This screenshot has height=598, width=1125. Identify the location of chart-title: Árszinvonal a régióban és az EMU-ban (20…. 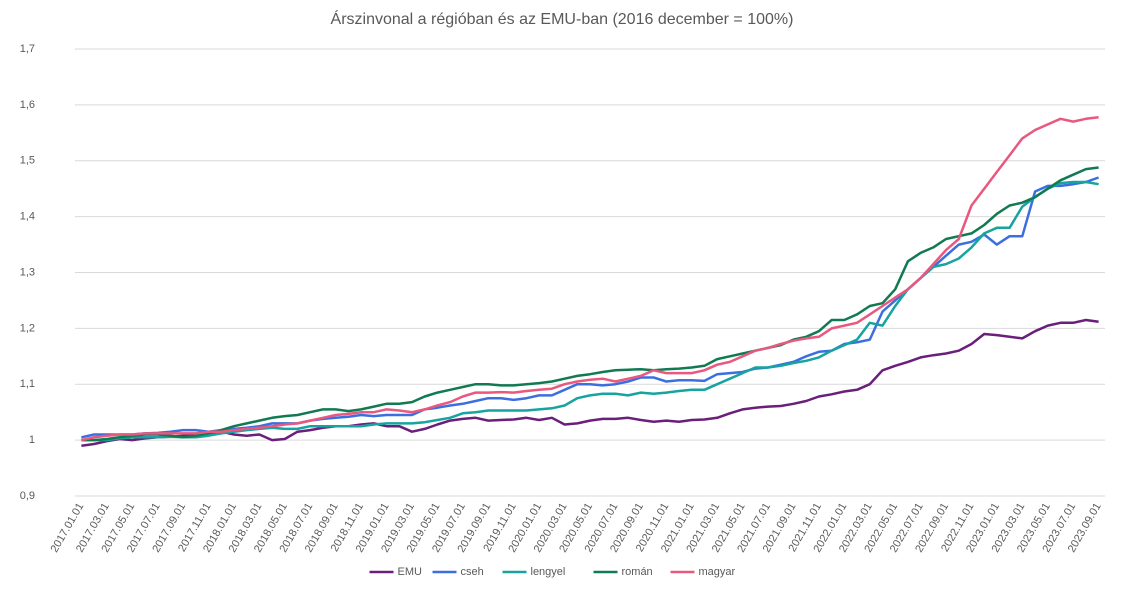
(562, 18).